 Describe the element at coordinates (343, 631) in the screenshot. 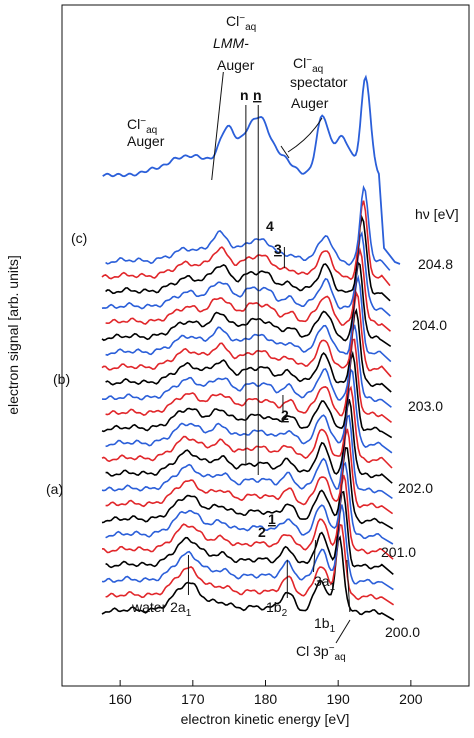

I see `cl3p-callout` at that location.